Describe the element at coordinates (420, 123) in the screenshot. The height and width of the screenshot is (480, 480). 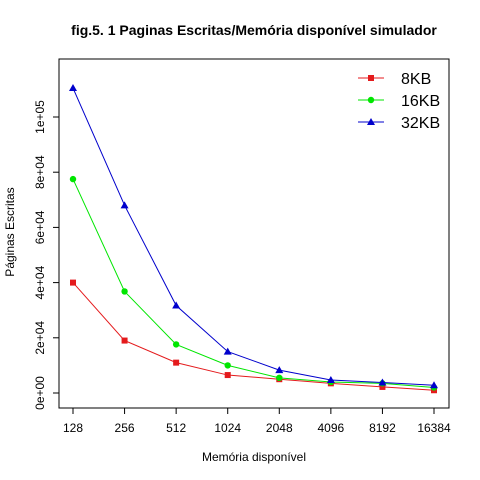
I see `legend-label-32kb: 32KB` at that location.